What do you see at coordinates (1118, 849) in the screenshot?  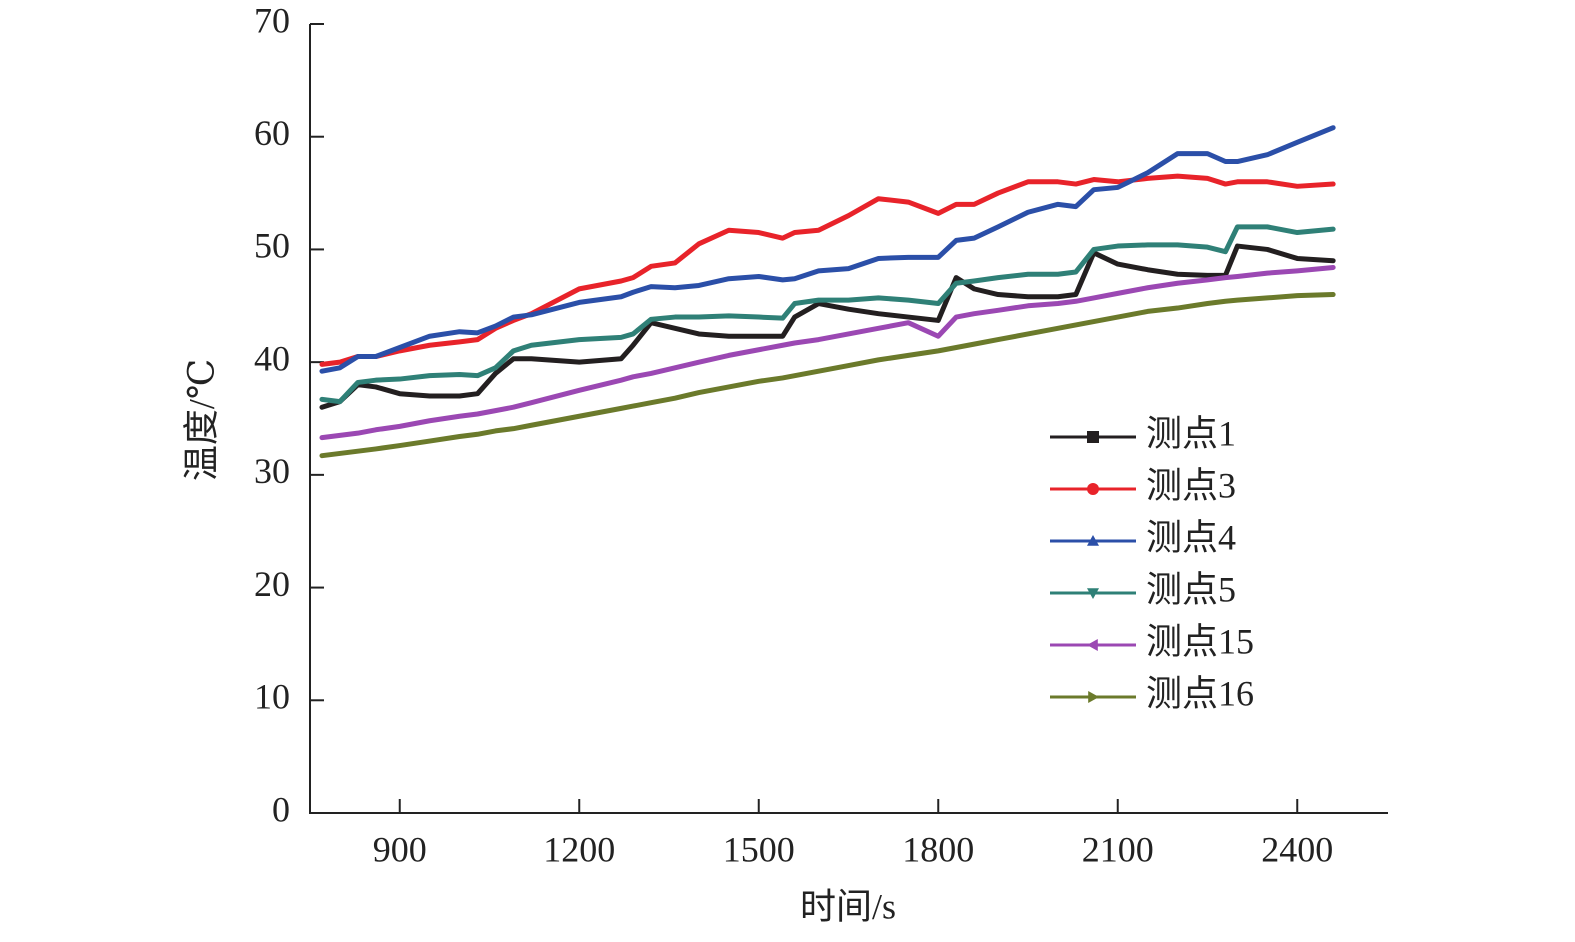 I see `x-tick-label: 2100` at bounding box center [1118, 849].